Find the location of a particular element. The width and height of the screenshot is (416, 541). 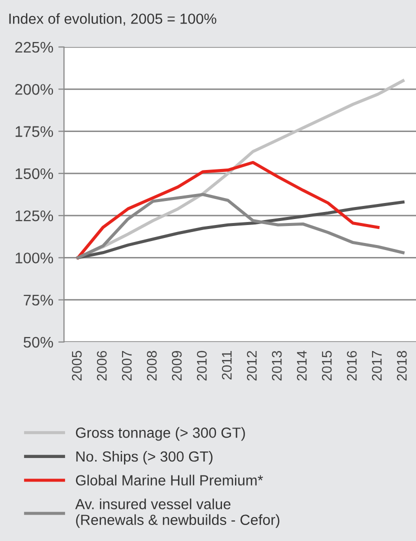

x-tick-label: 2007 is located at coordinates (127, 366).